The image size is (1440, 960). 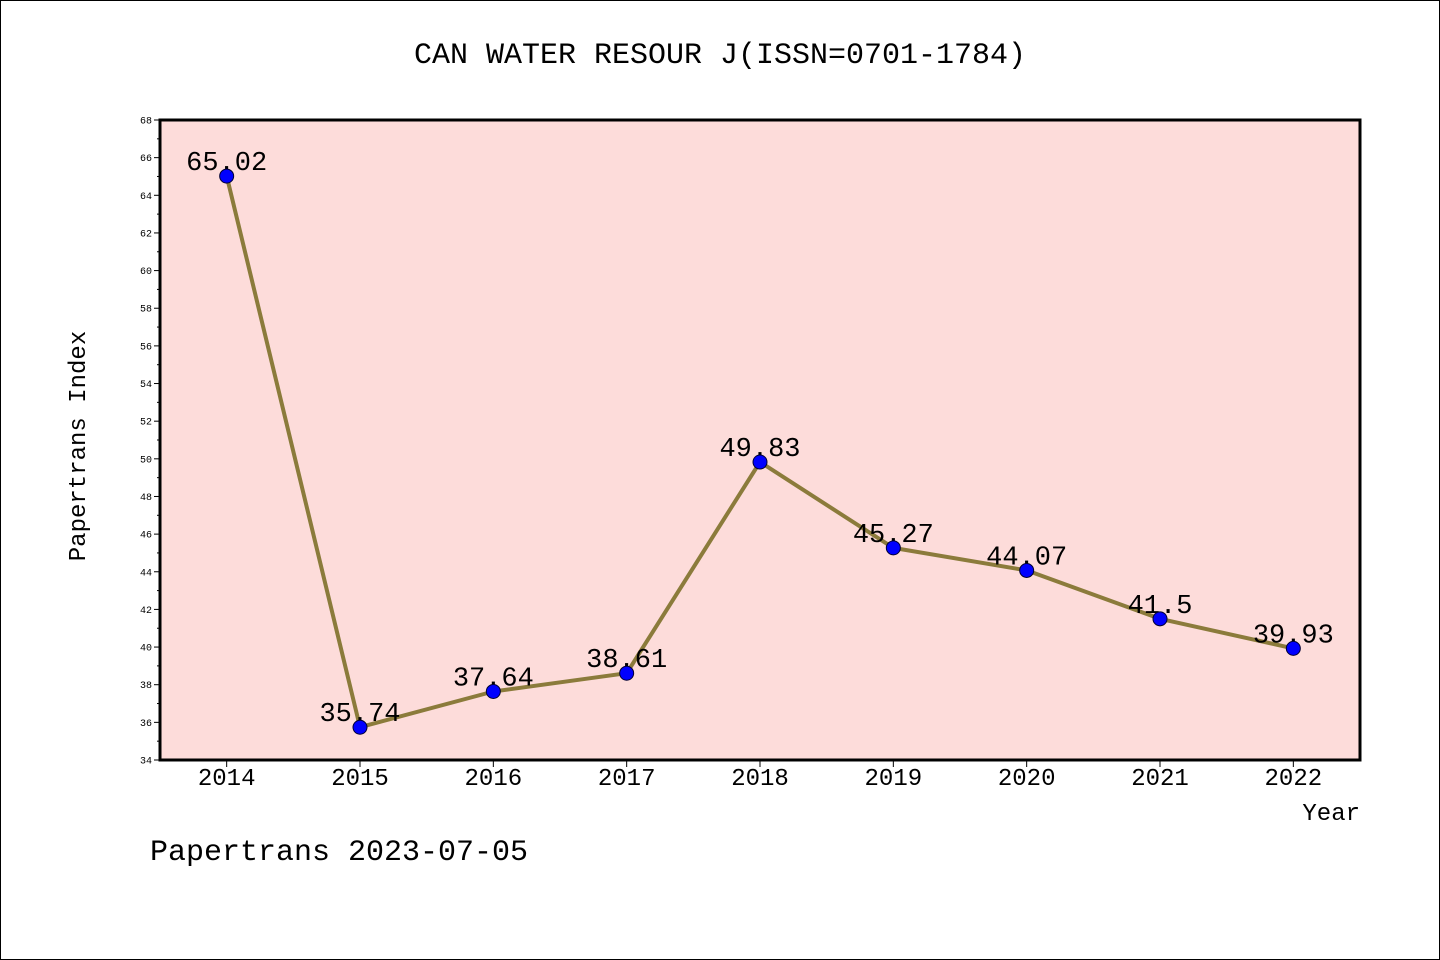 I want to click on y-tick-label: 54, so click(x=146, y=385).